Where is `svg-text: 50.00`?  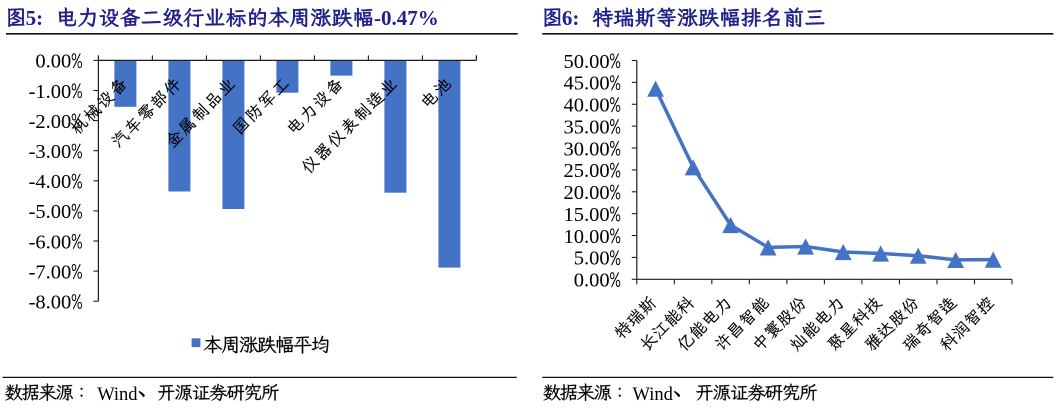
svg-text: 50.00 is located at coordinates (586, 62).